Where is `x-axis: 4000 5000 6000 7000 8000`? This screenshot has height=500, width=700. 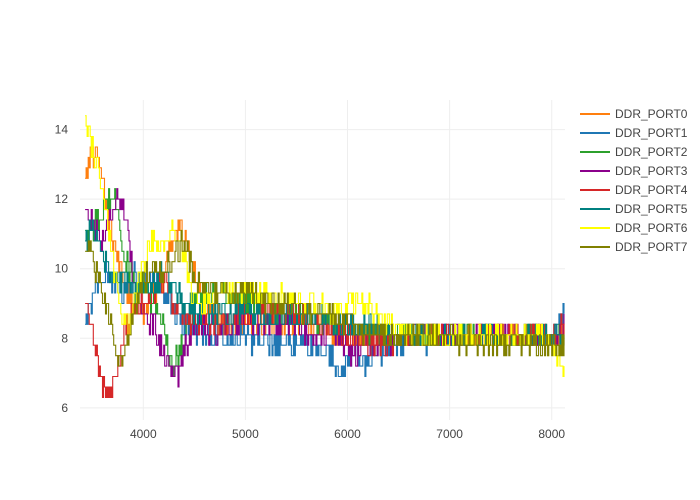
x-axis: 4000 5000 6000 7000 8000 is located at coordinates (347, 434).